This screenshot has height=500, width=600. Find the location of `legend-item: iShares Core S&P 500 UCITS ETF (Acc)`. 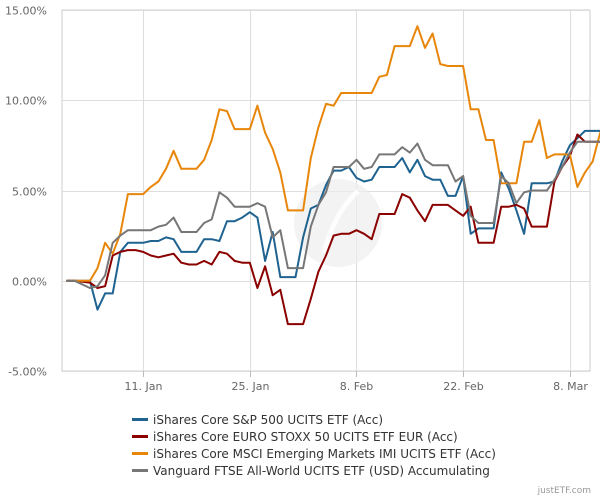

legend-item: iShares Core S&P 500 UCITS ETF (Acc) is located at coordinates (314, 419).